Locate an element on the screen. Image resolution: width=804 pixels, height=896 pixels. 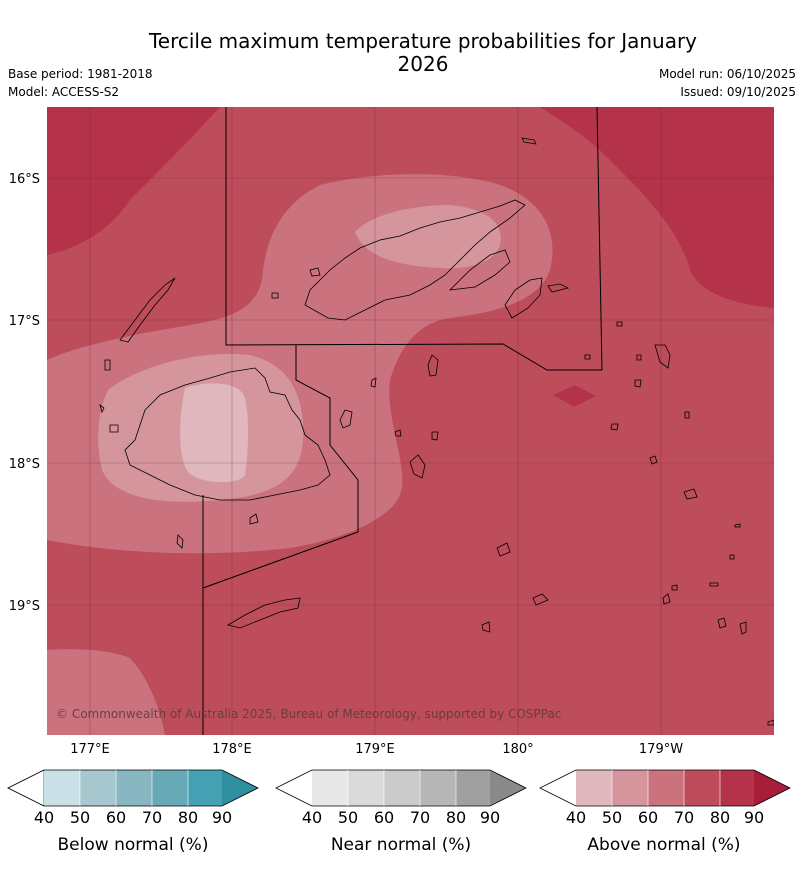
taveuni-island is located at coordinates (479, 270).